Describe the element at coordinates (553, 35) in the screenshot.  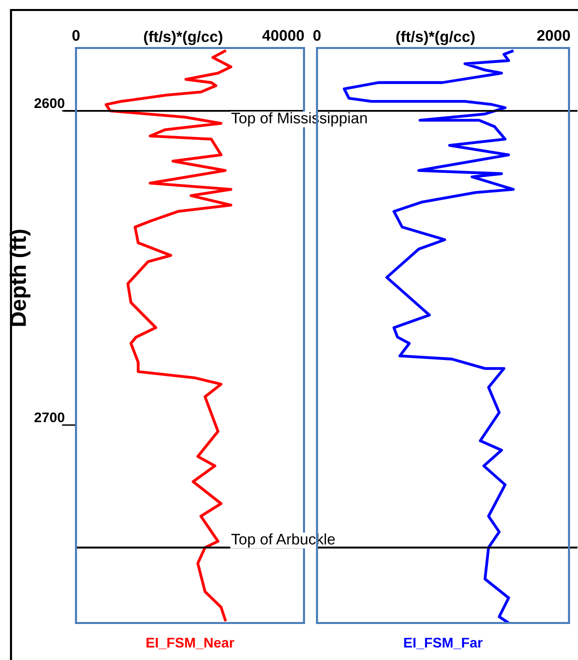
I see `x-tick-label: 2000` at that location.